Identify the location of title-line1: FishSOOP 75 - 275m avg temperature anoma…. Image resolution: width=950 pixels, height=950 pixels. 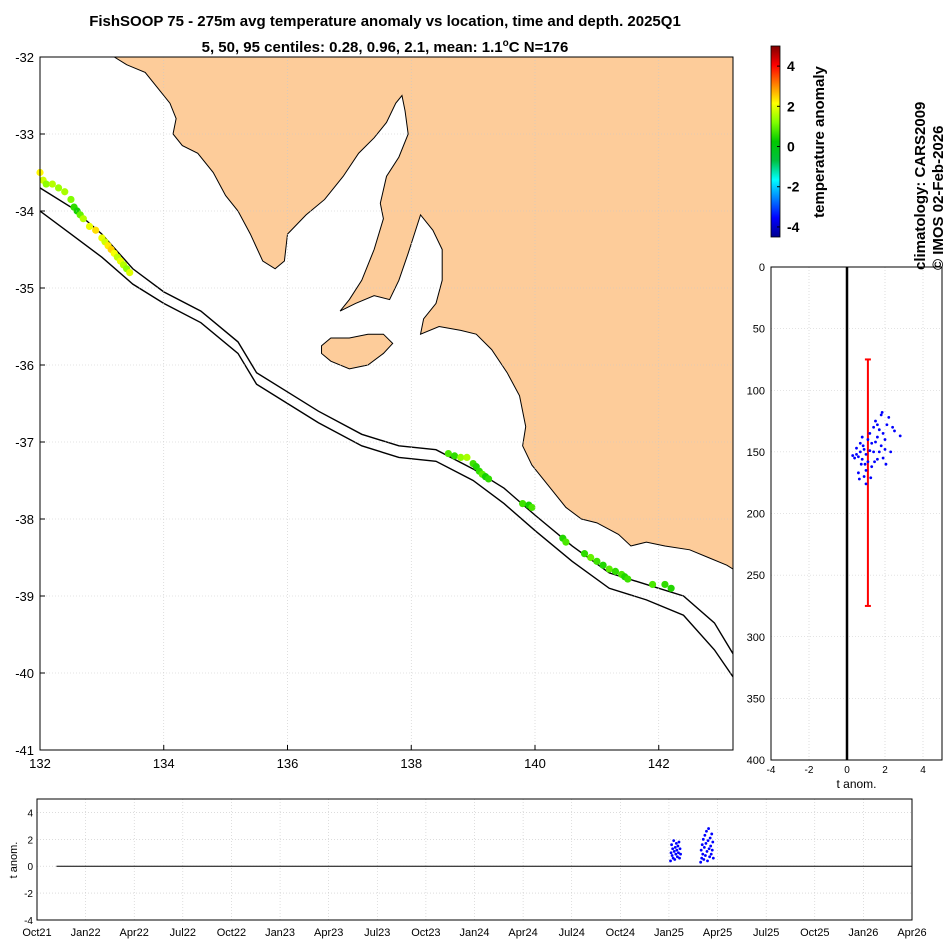
(385, 21).